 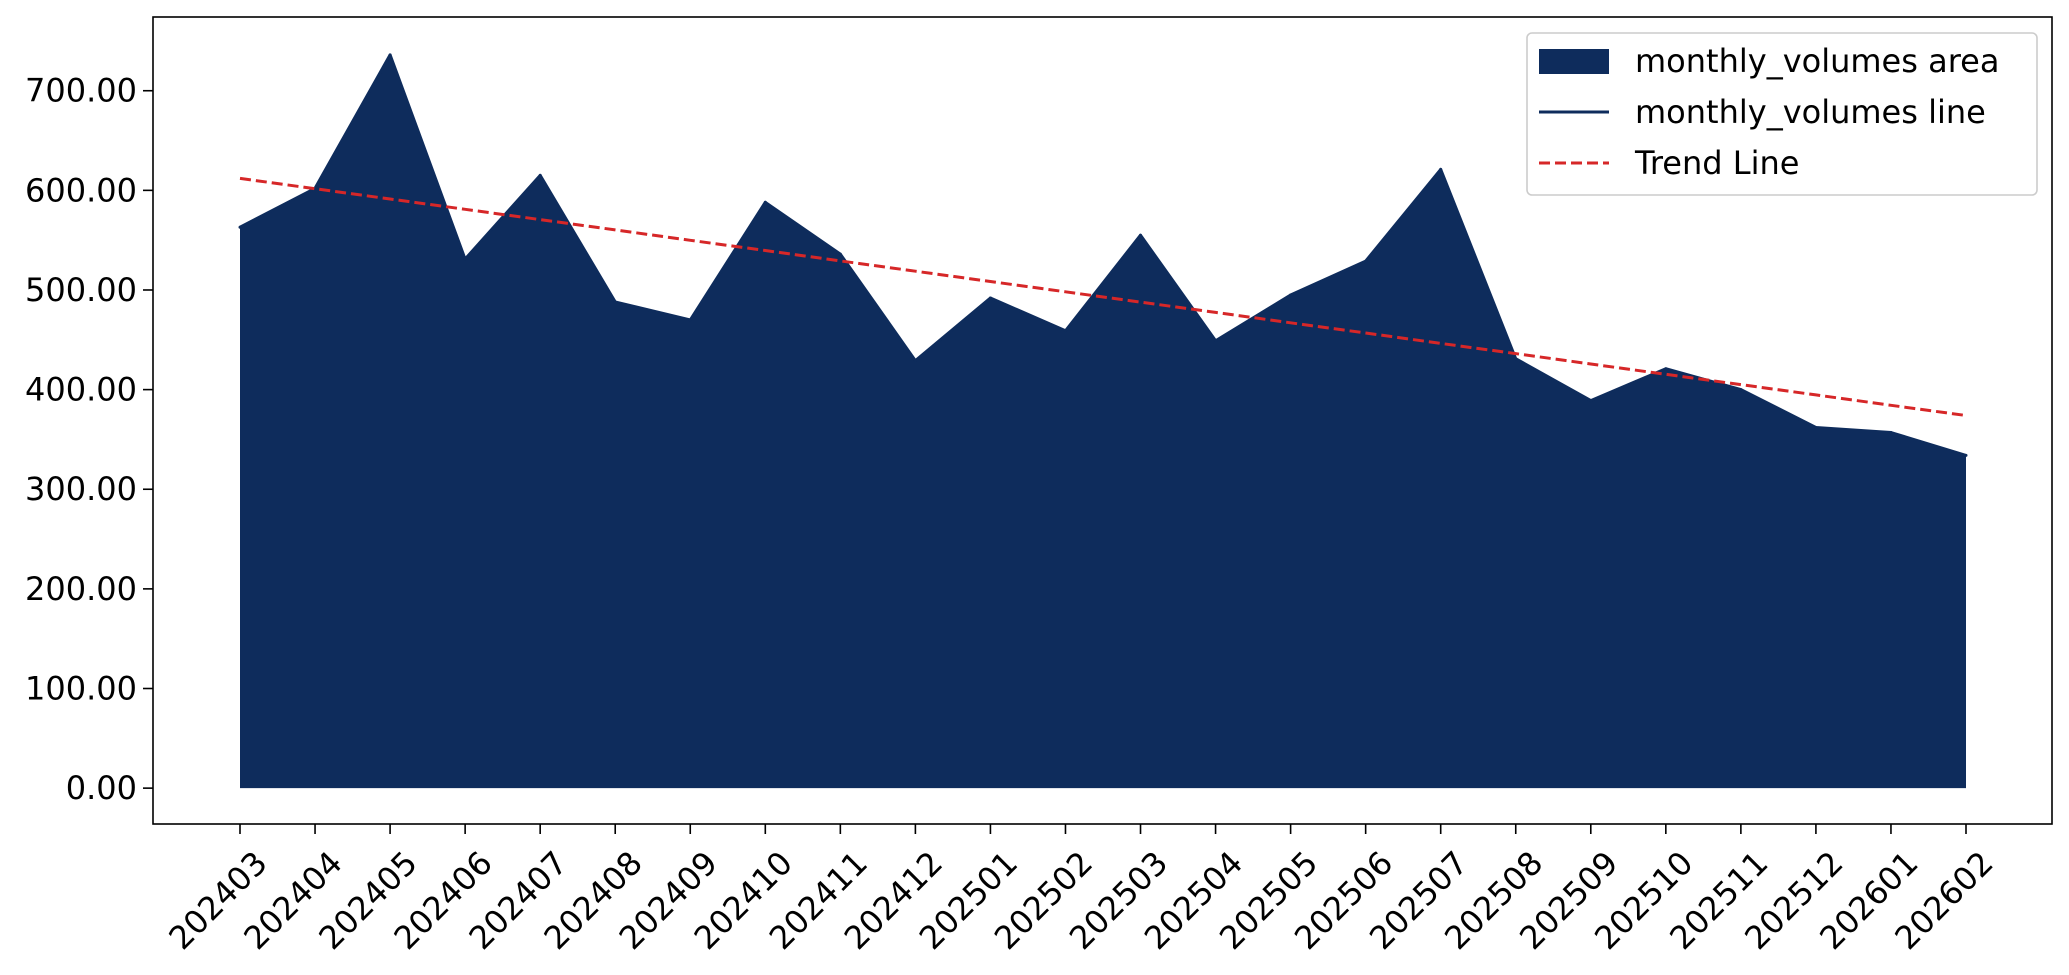 I want to click on legend-label: monthly_volumes area, so click(x=1817, y=61).